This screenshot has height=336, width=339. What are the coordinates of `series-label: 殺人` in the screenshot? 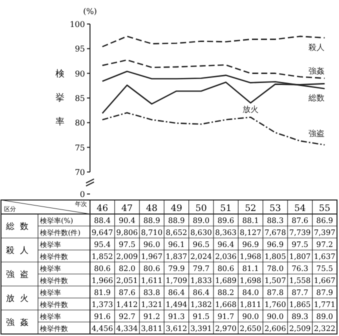 It's located at (316, 47).